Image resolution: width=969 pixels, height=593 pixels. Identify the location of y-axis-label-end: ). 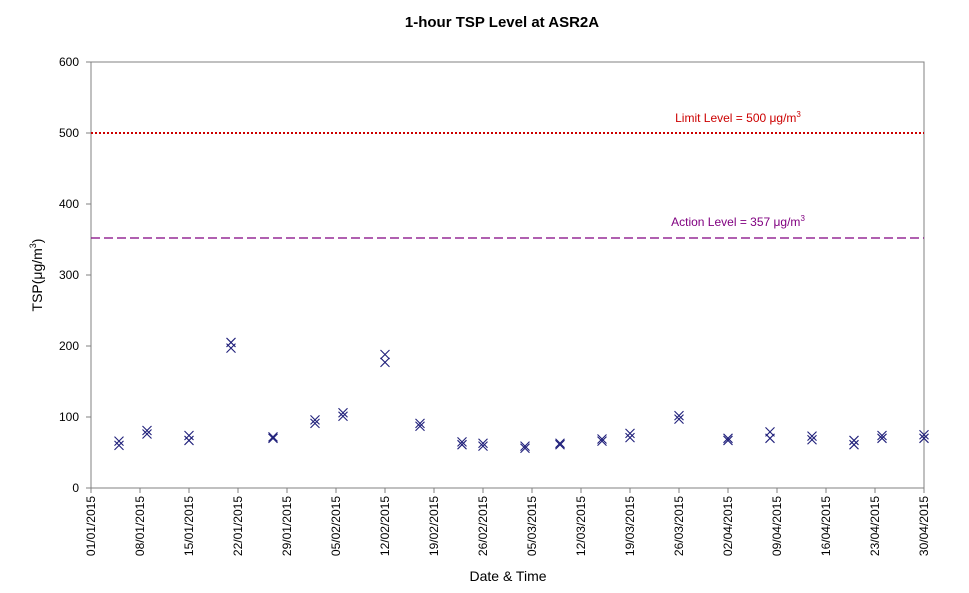
(37, 241).